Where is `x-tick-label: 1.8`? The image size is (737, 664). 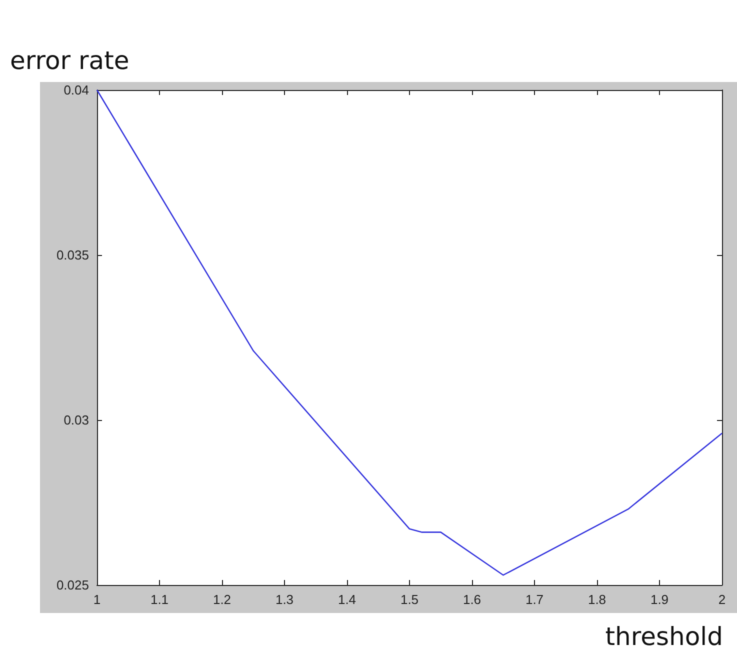 x-tick-label: 1.8 is located at coordinates (597, 599).